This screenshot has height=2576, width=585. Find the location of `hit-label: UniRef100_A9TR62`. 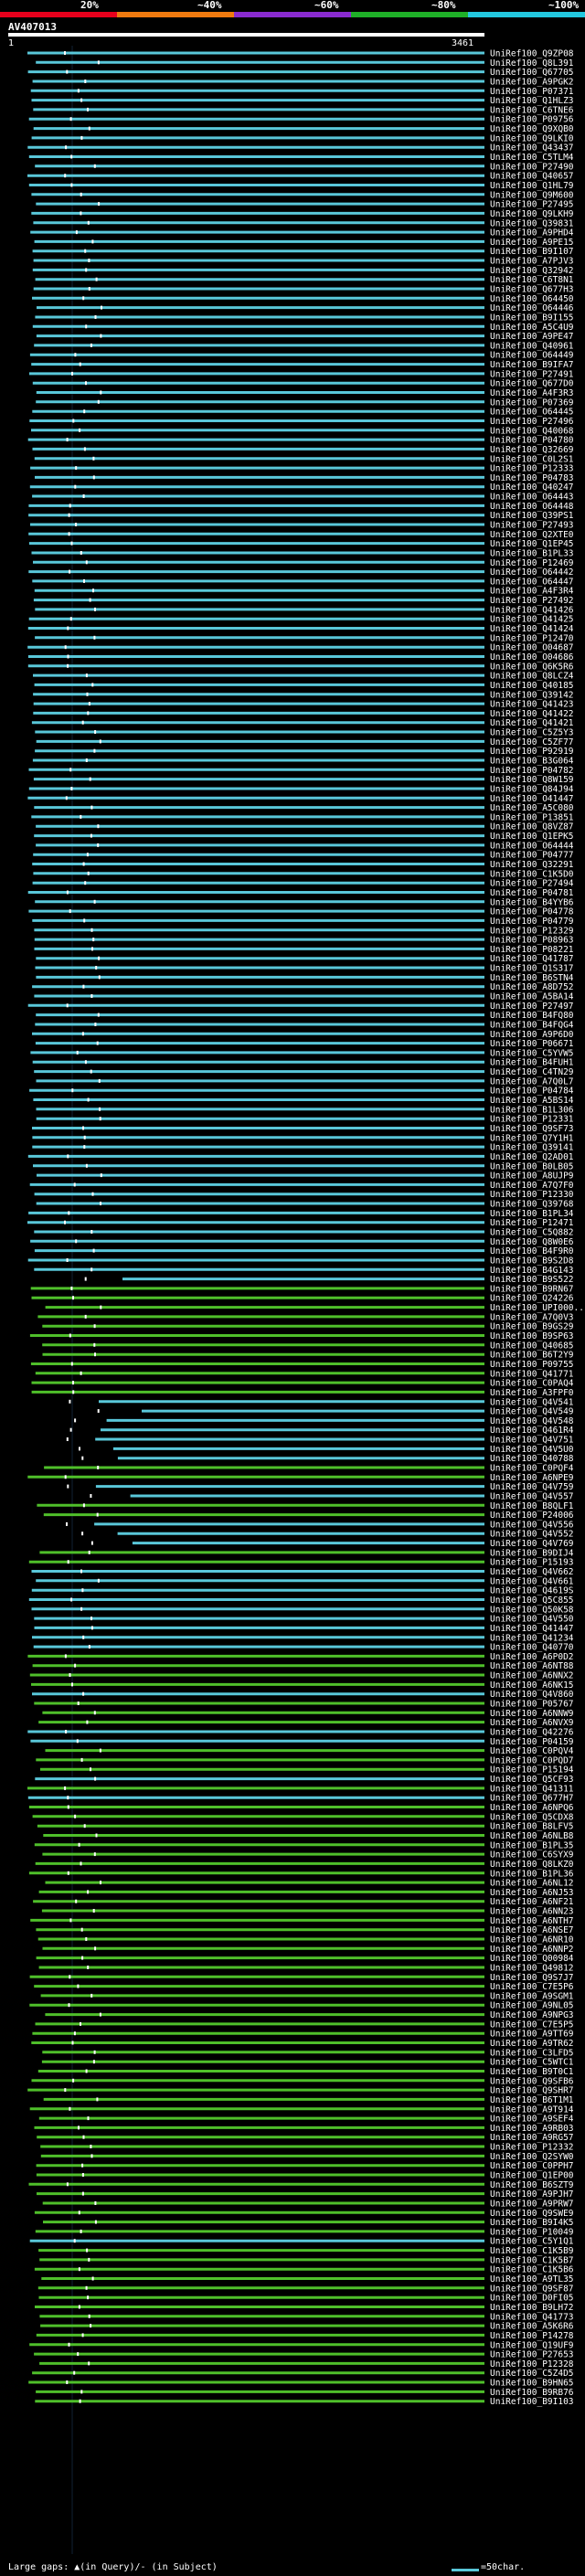

hit-label: UniRef100_A9TR62 is located at coordinates (532, 2044).